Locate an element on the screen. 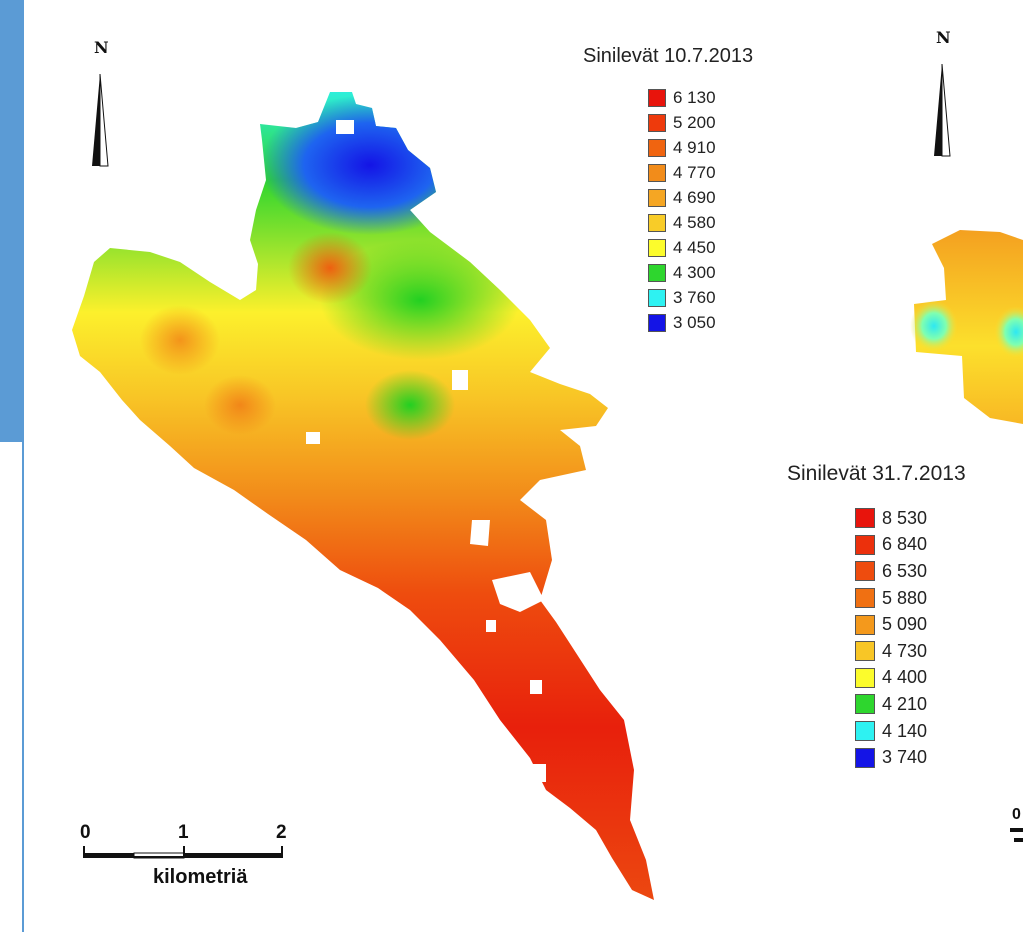  legend-item: 4 730 is located at coordinates (891, 651).